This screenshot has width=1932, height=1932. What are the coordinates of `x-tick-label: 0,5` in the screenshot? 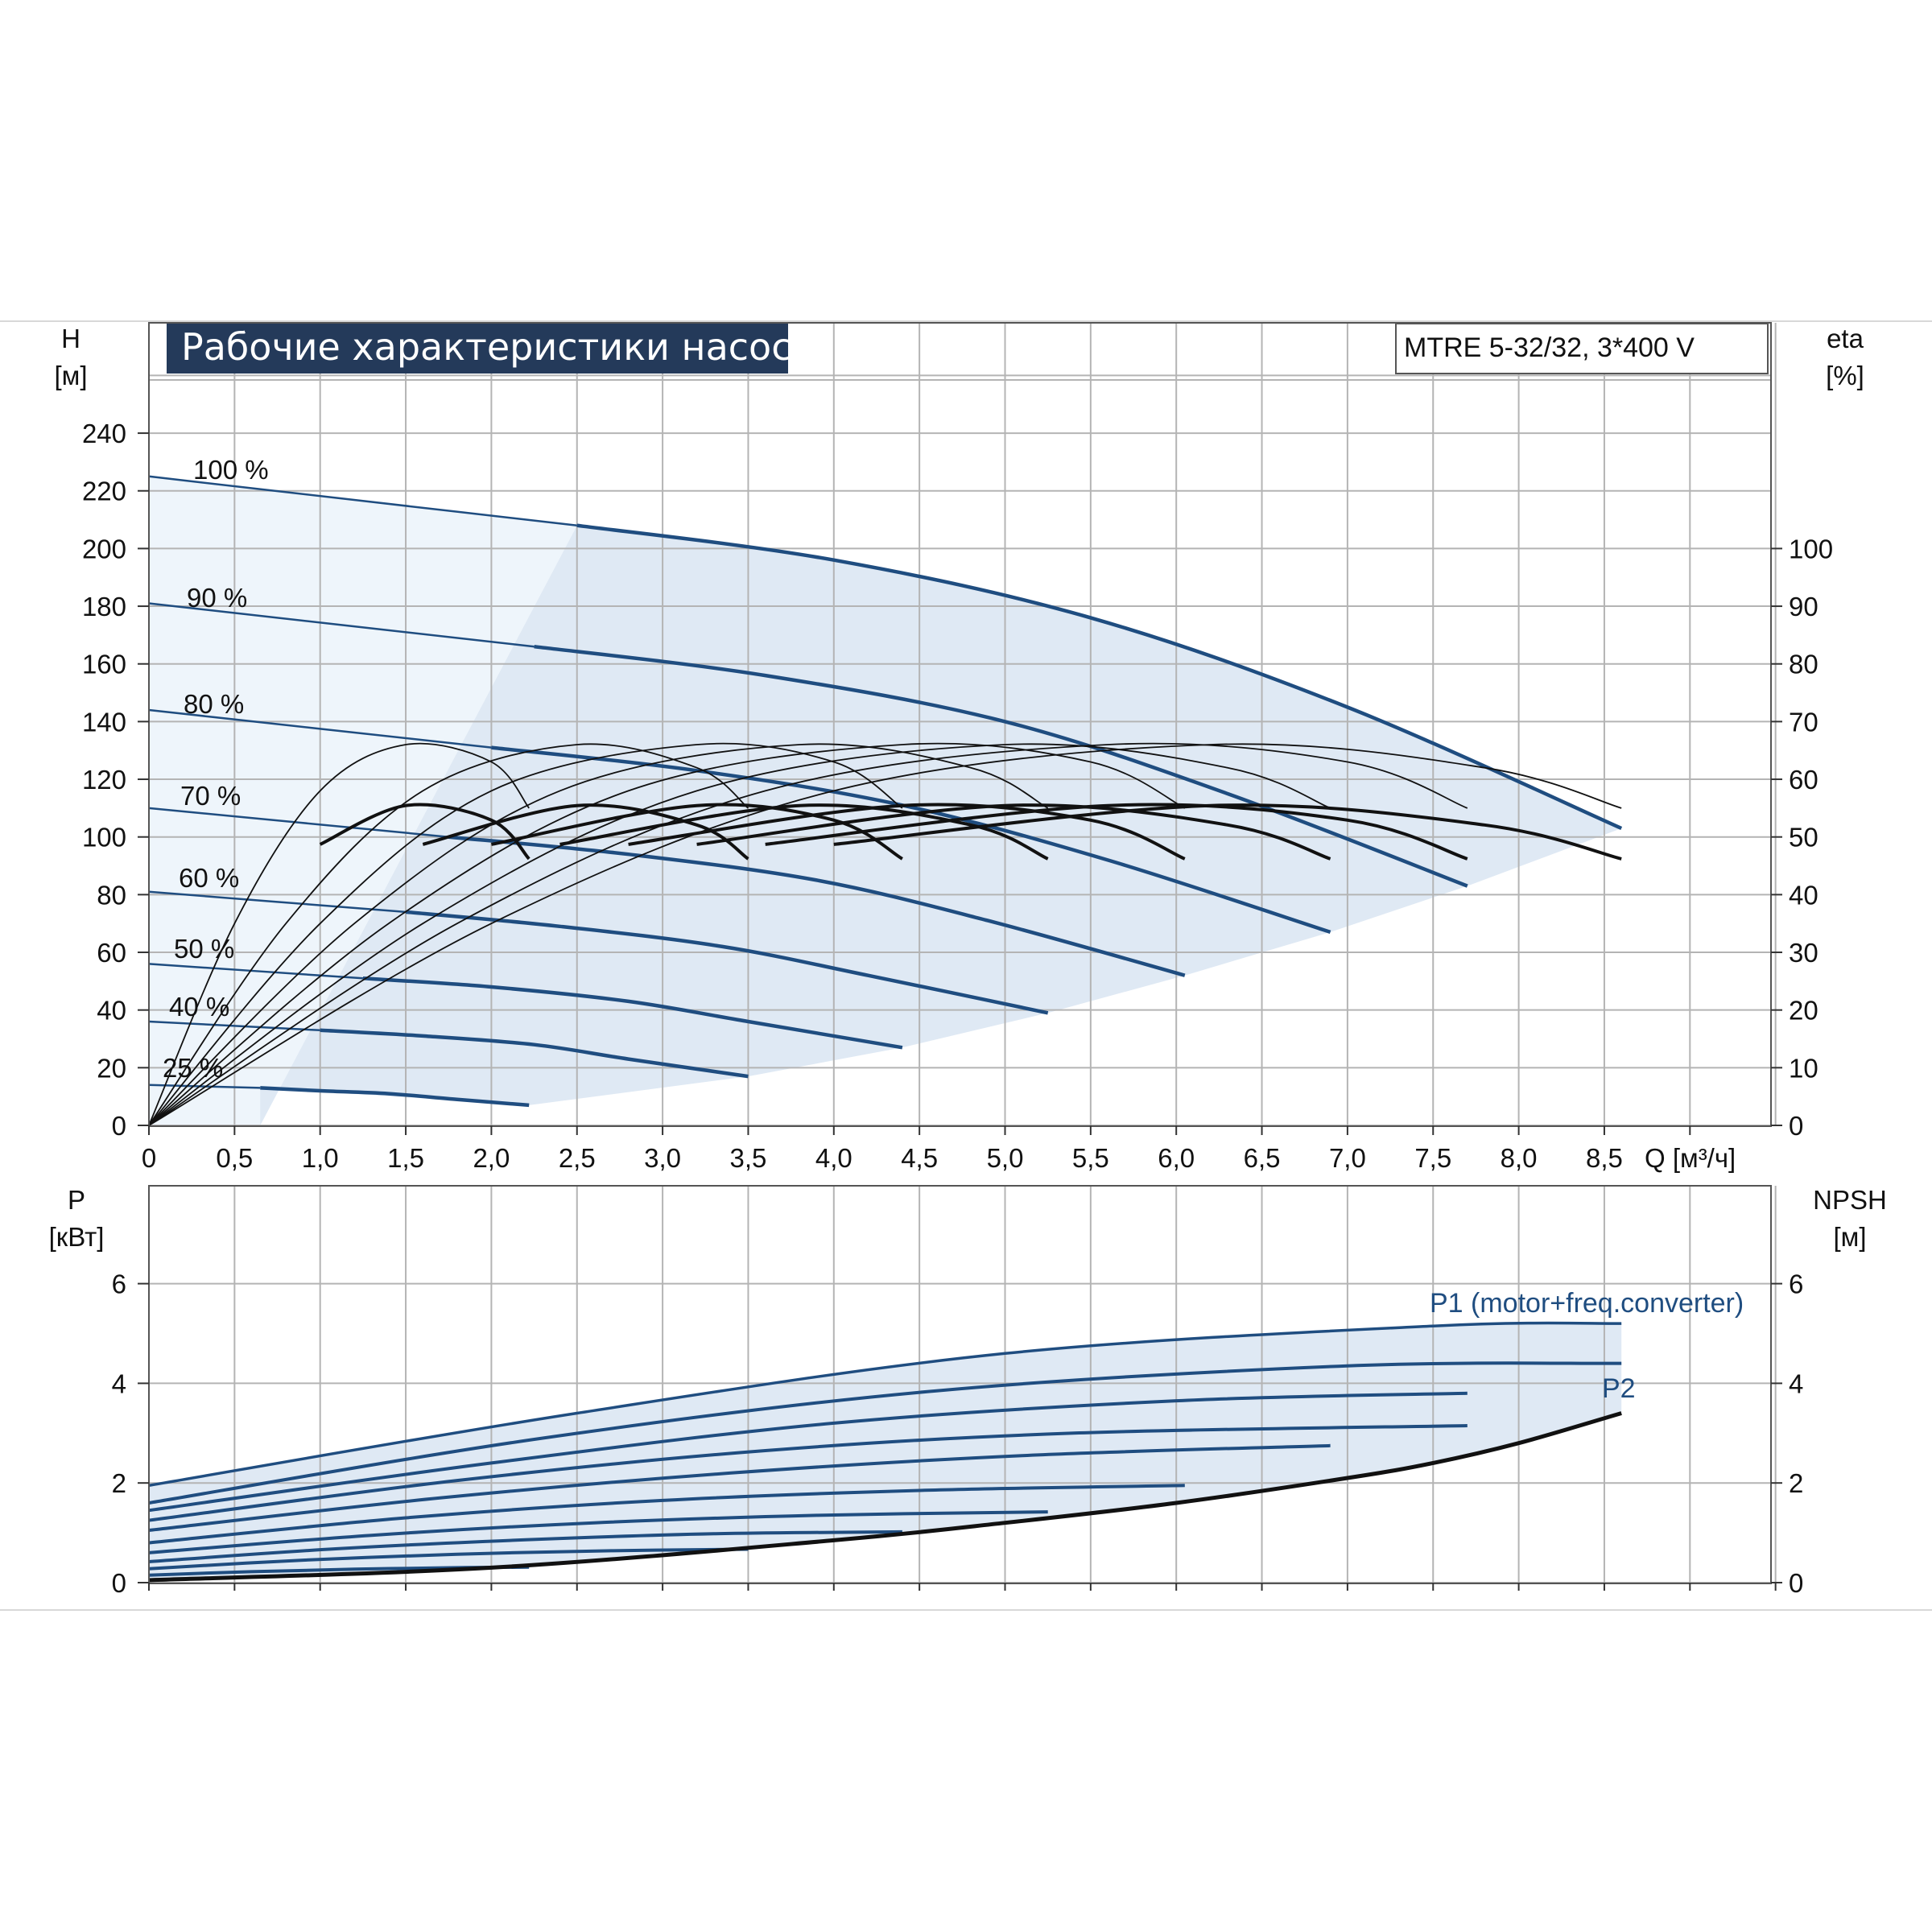 It's located at (234, 1158).